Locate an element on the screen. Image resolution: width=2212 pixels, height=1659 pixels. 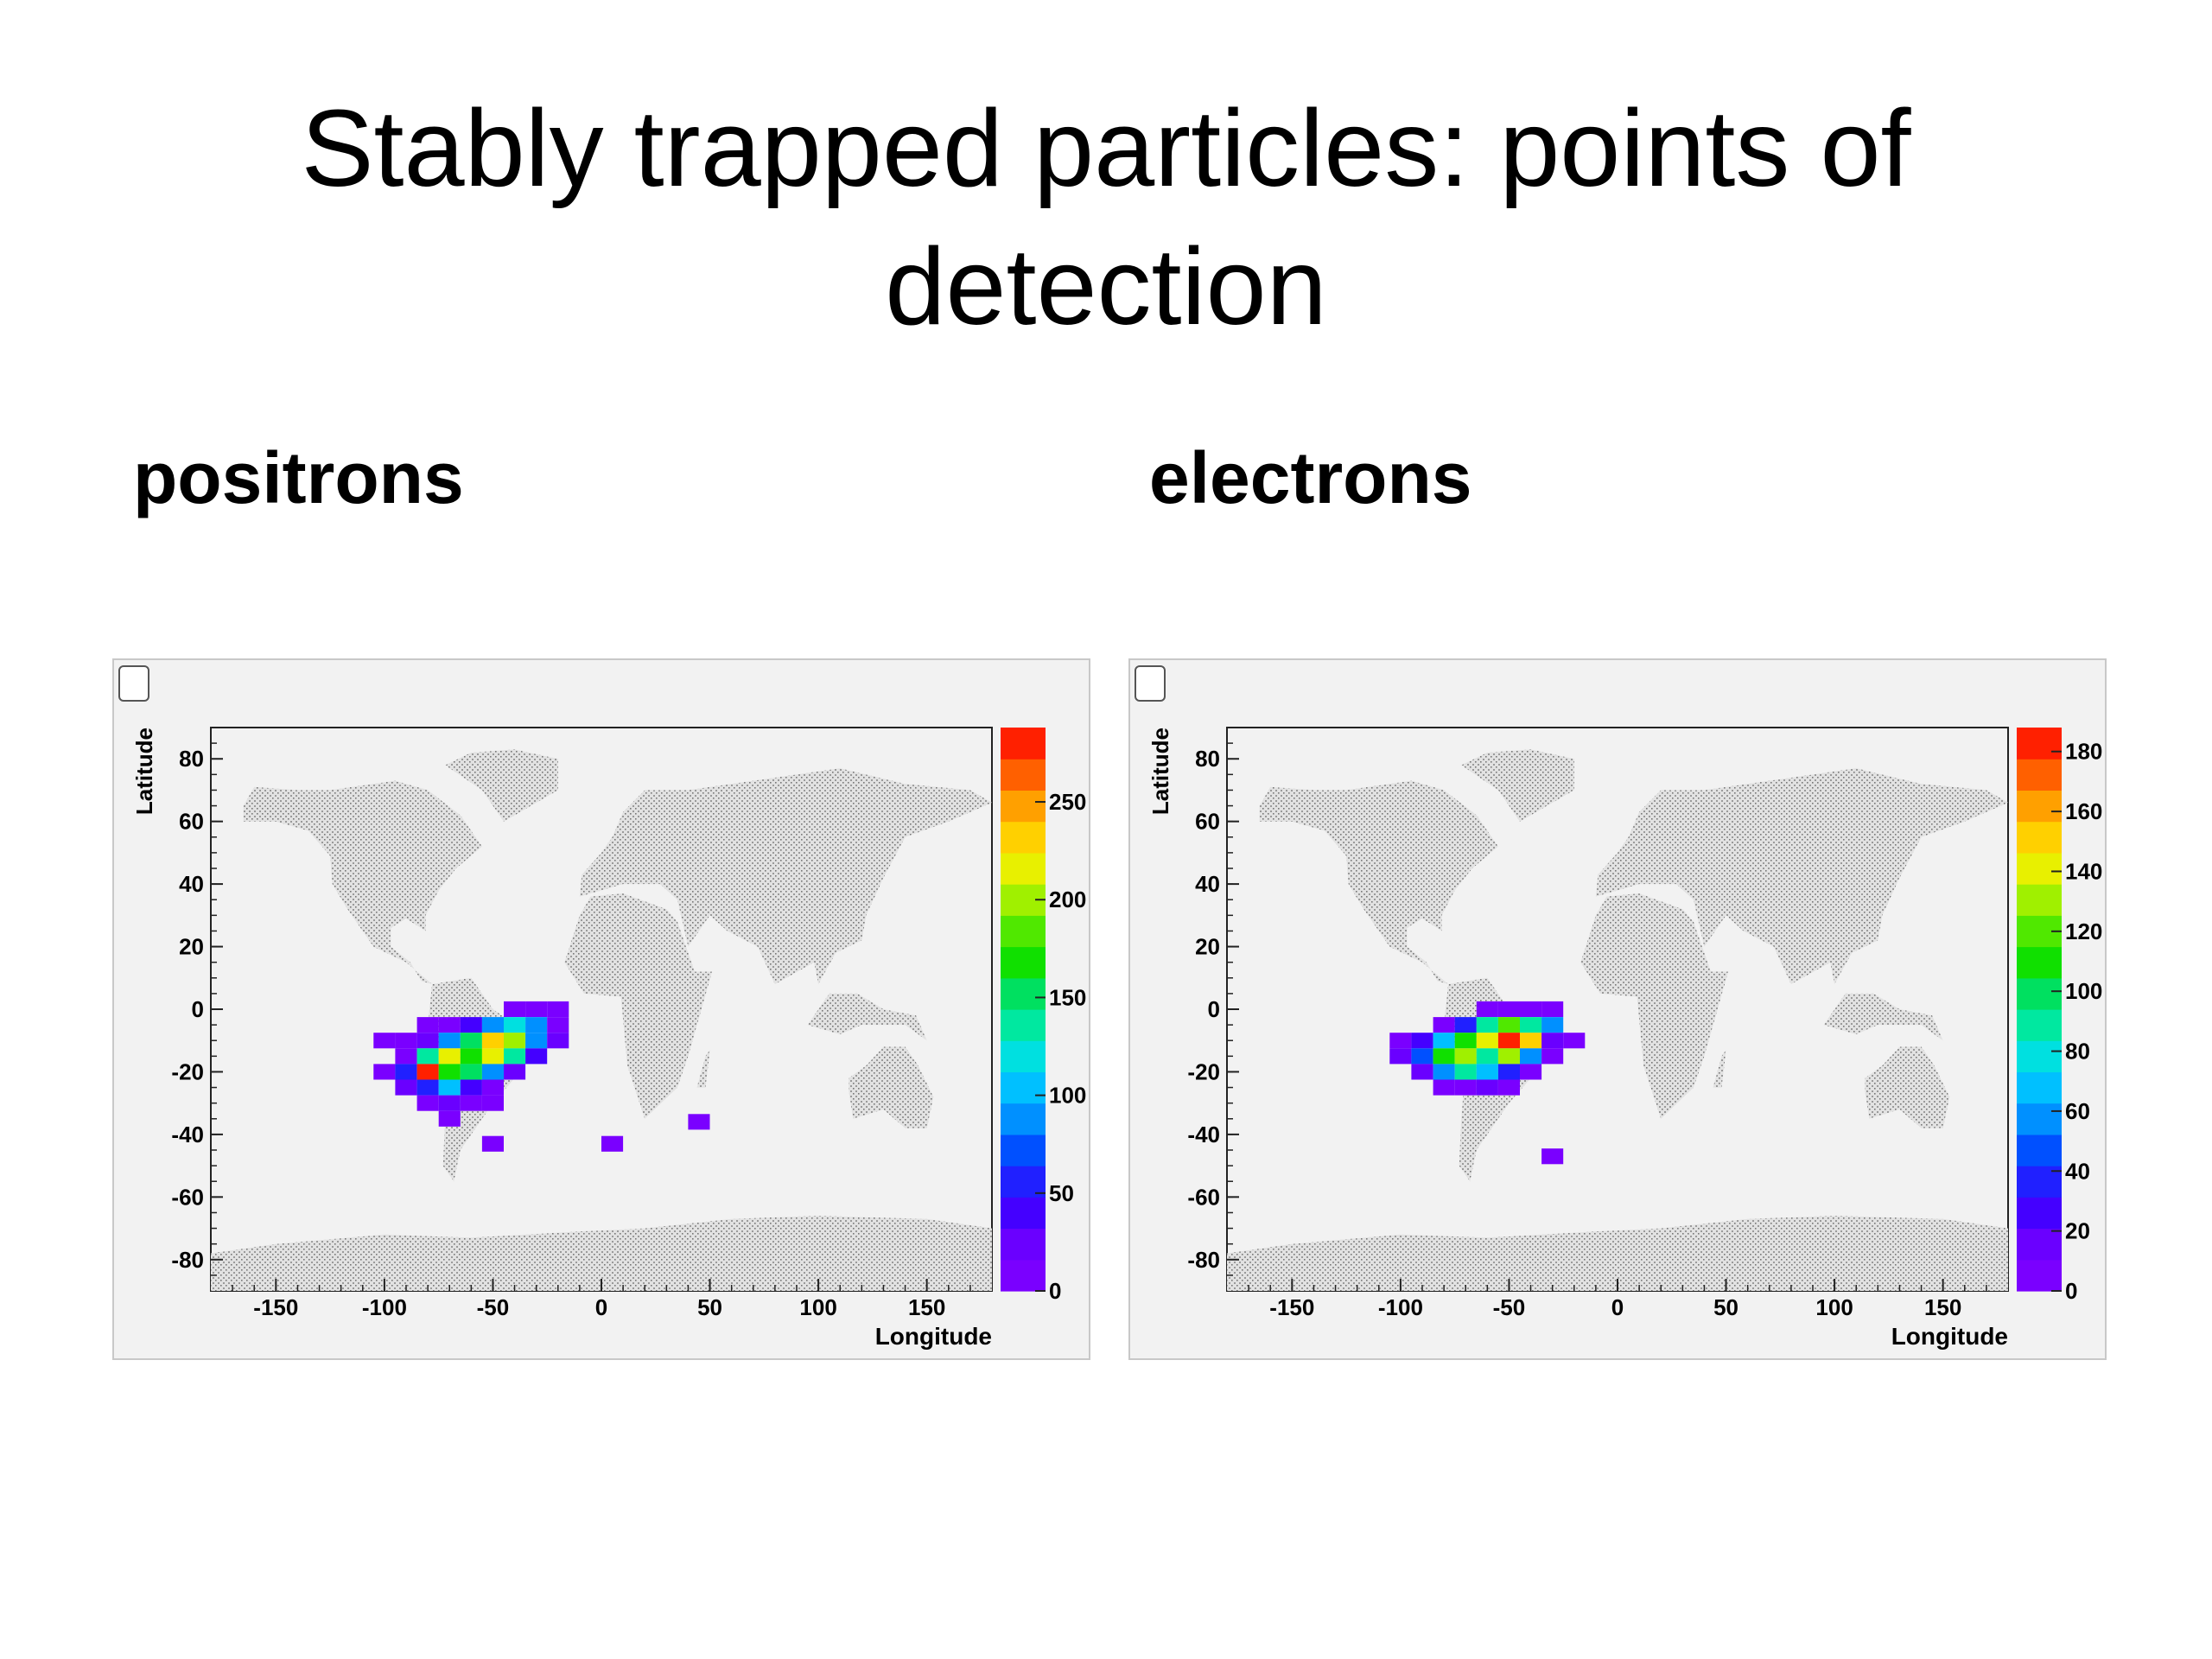
x-tick-label: -100 is located at coordinates (384, 1307).